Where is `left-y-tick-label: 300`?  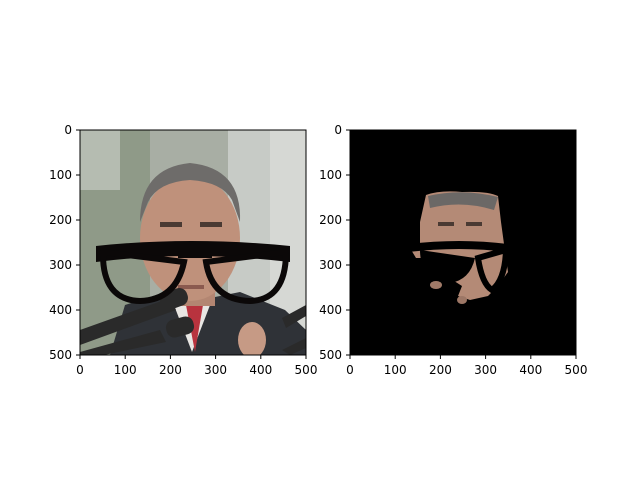 left-y-tick-label: 300 is located at coordinates (60, 265).